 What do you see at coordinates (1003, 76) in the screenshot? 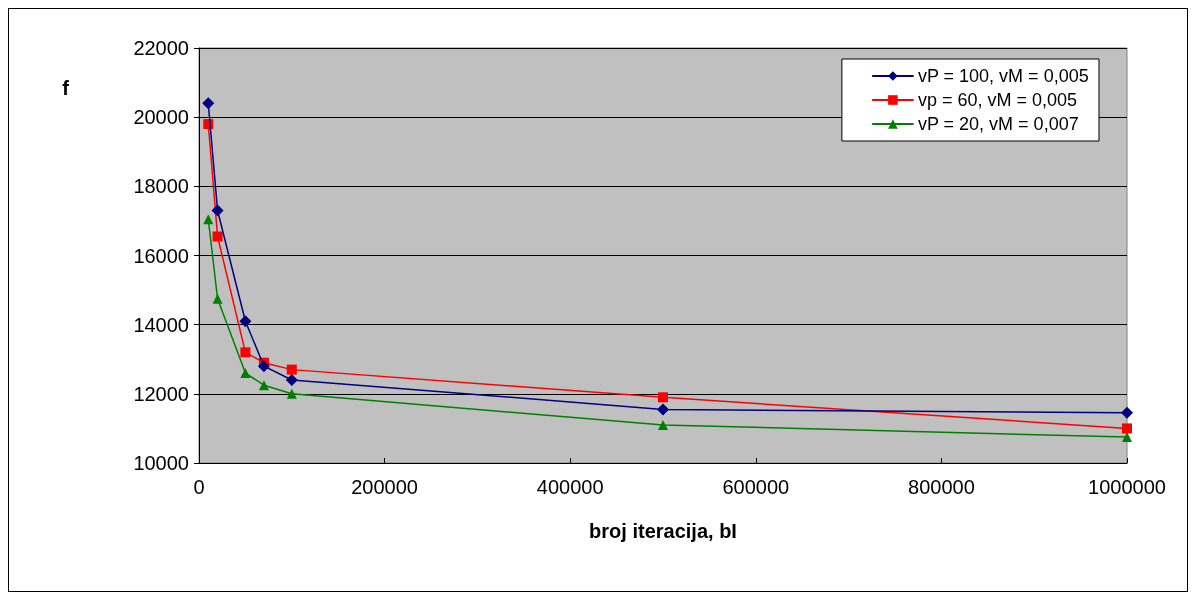
I see `legend-label: vP = 100, vM = 0,005` at bounding box center [1003, 76].